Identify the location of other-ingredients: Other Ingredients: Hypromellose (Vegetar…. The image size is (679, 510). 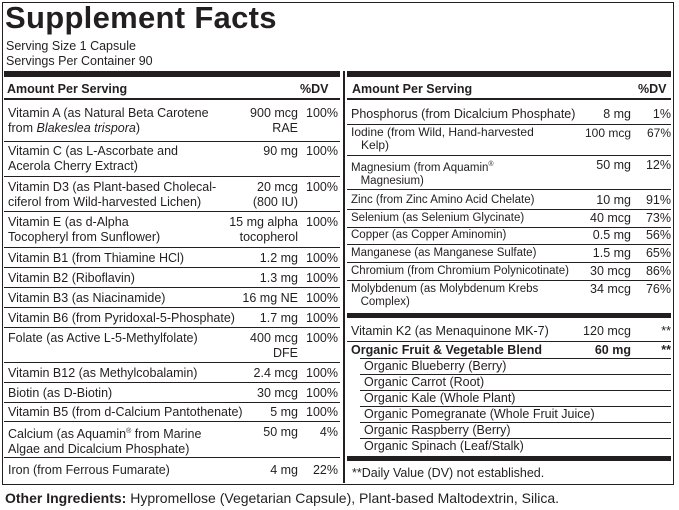
(282, 498).